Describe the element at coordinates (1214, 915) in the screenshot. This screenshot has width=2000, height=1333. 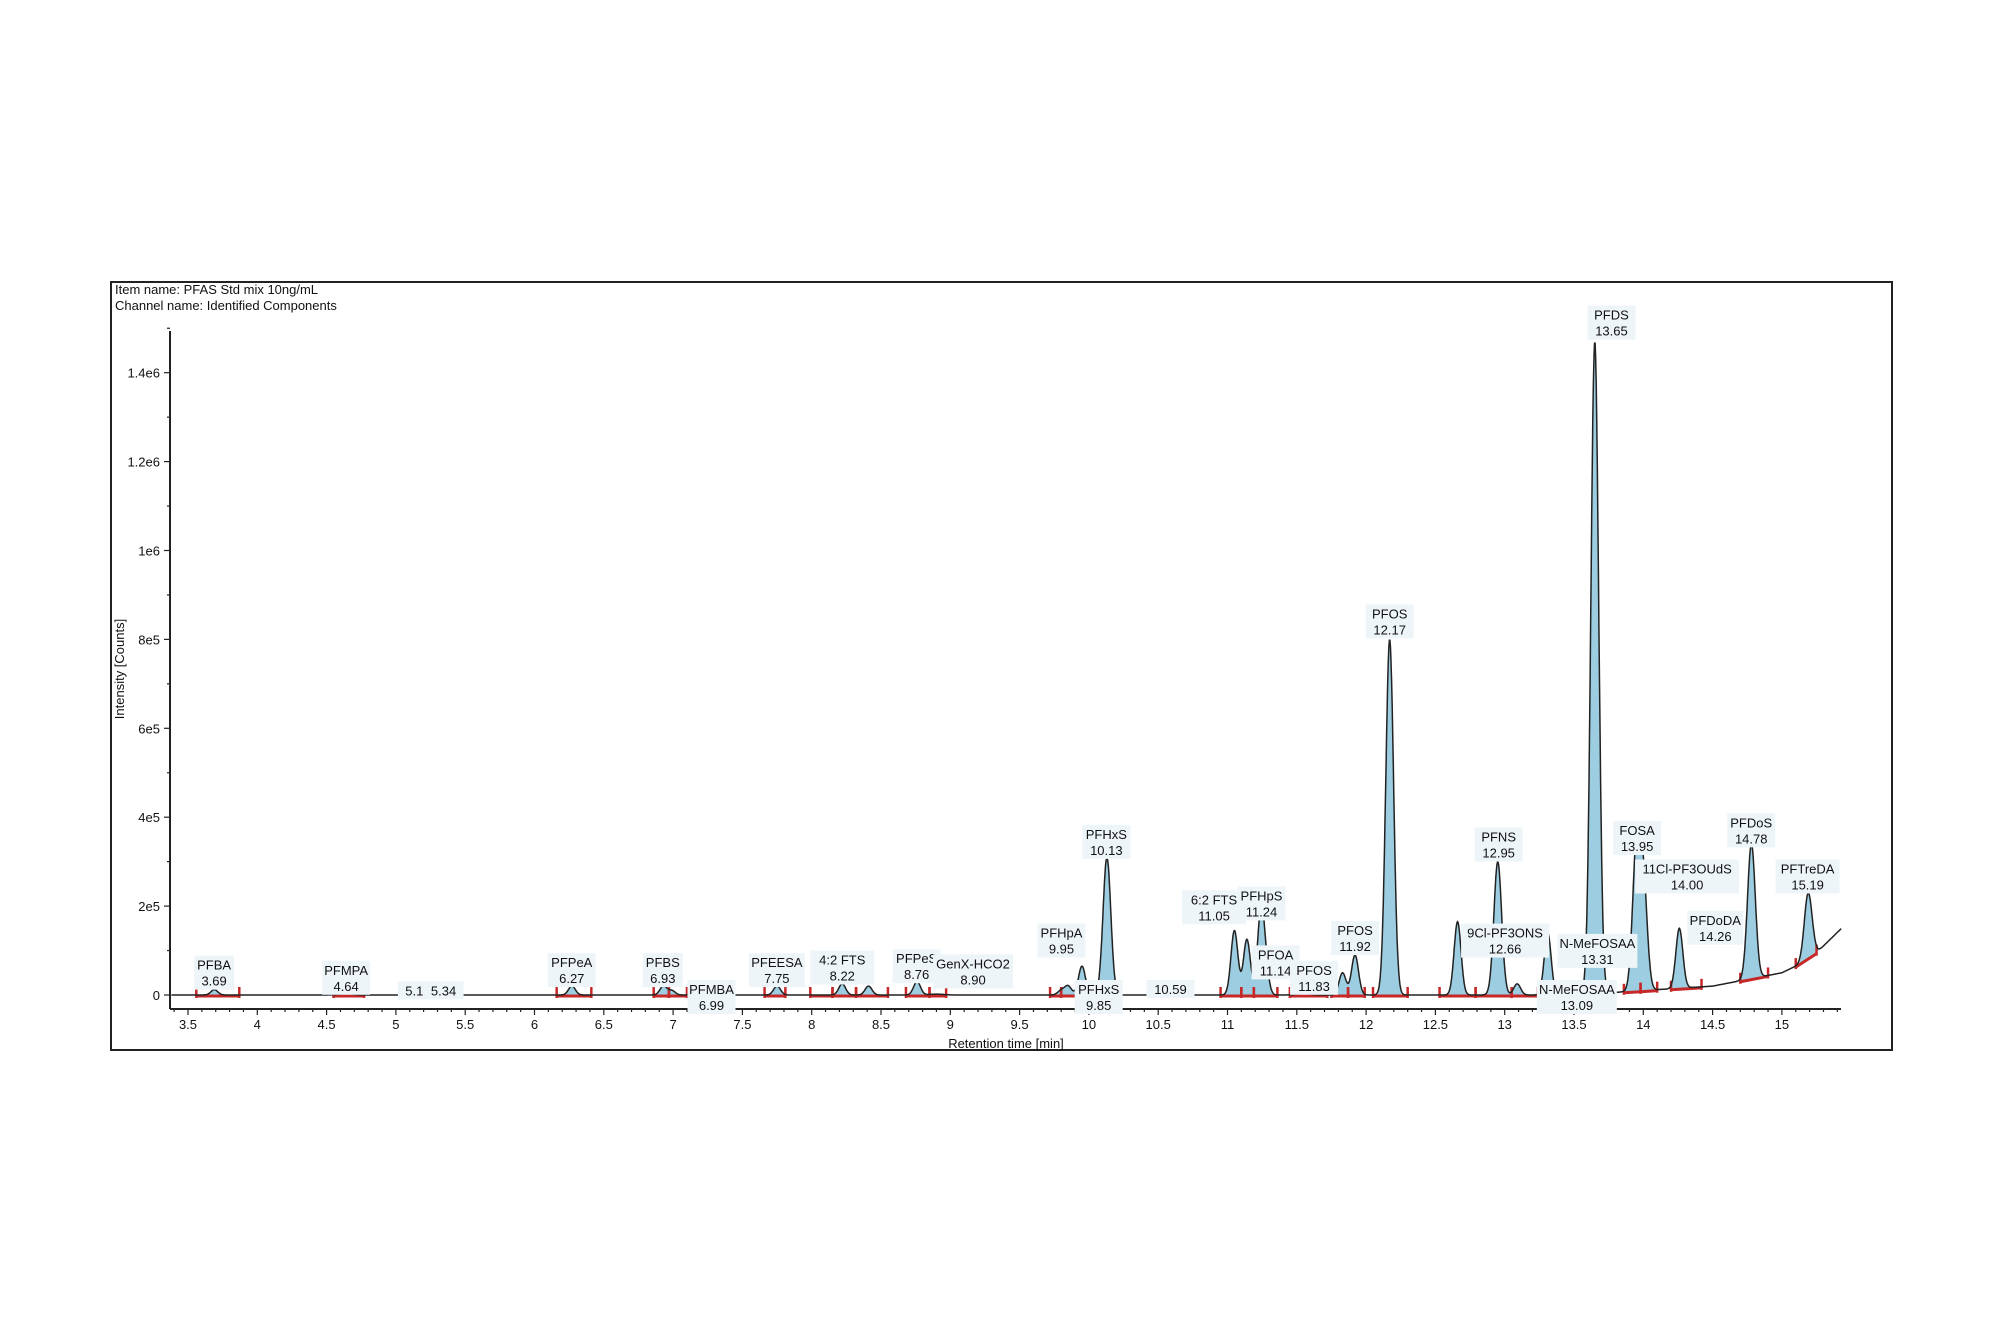
I see `peak-rt: 11.05` at that location.